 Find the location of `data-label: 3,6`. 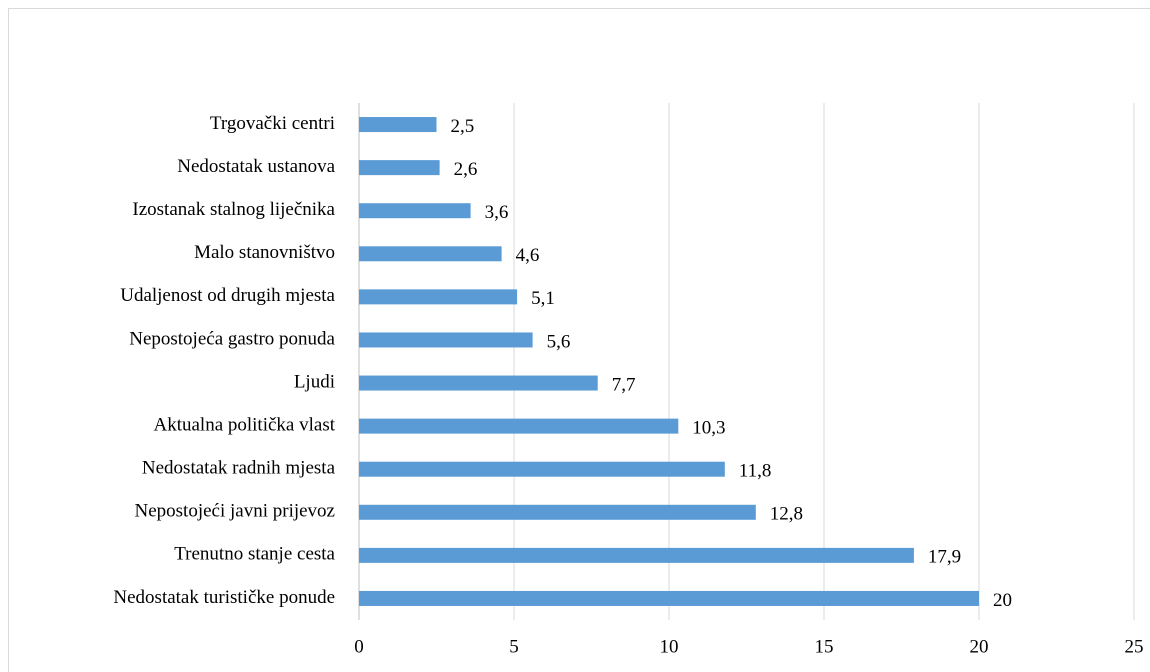

data-label: 3,6 is located at coordinates (497, 212).